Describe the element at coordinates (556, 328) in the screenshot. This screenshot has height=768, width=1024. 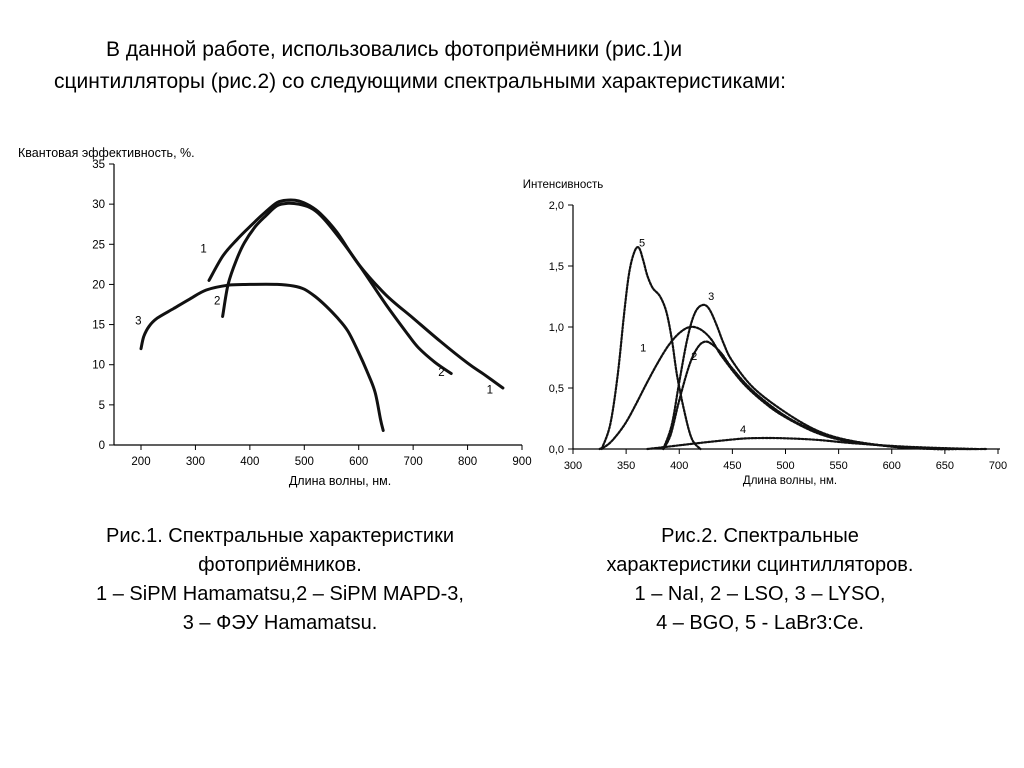
I see `fig2-y-tick-label: 1,0` at that location.